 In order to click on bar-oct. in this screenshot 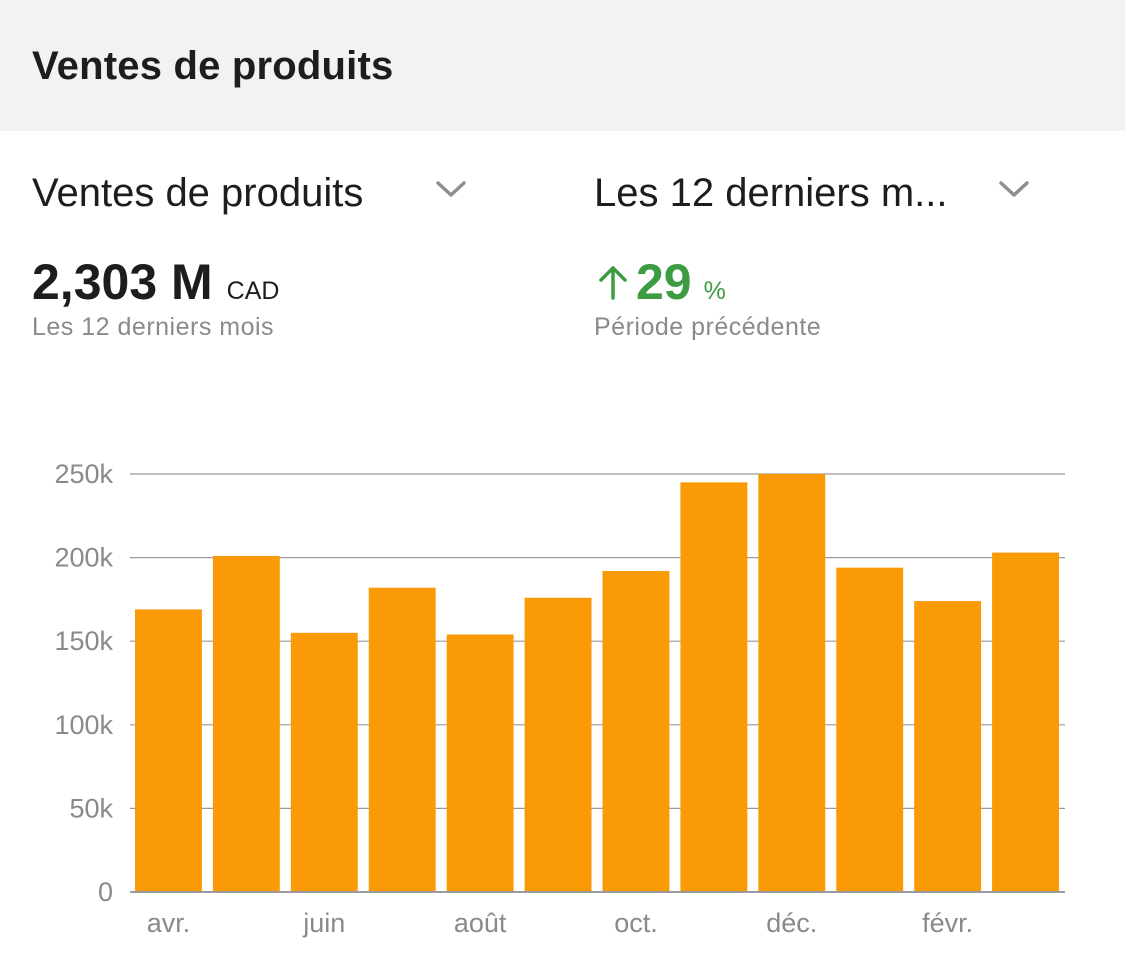, I will do `click(636, 731)`.